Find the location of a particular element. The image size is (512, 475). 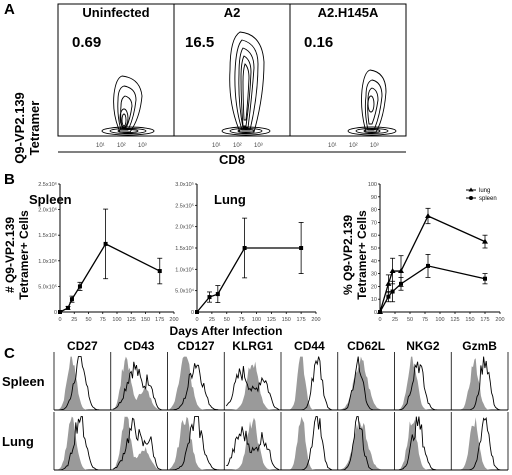

panel-b-right-ylabel-line2: Tetramer+ Cells is located at coordinates (362, 255).